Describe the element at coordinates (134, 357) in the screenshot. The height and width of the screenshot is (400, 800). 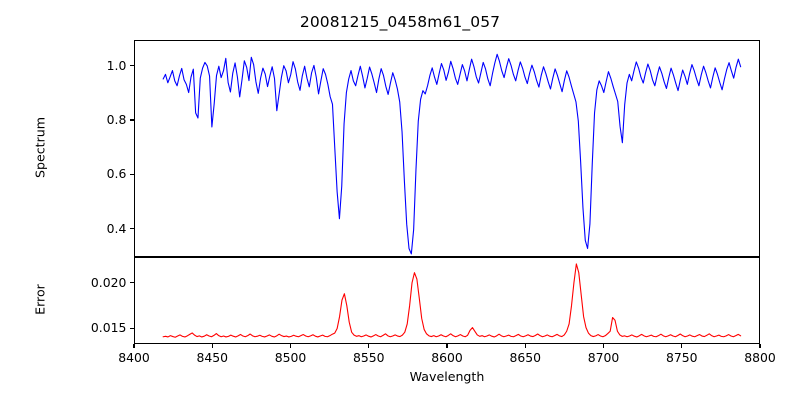
I see `x-axis-tick-label: 8400` at that location.